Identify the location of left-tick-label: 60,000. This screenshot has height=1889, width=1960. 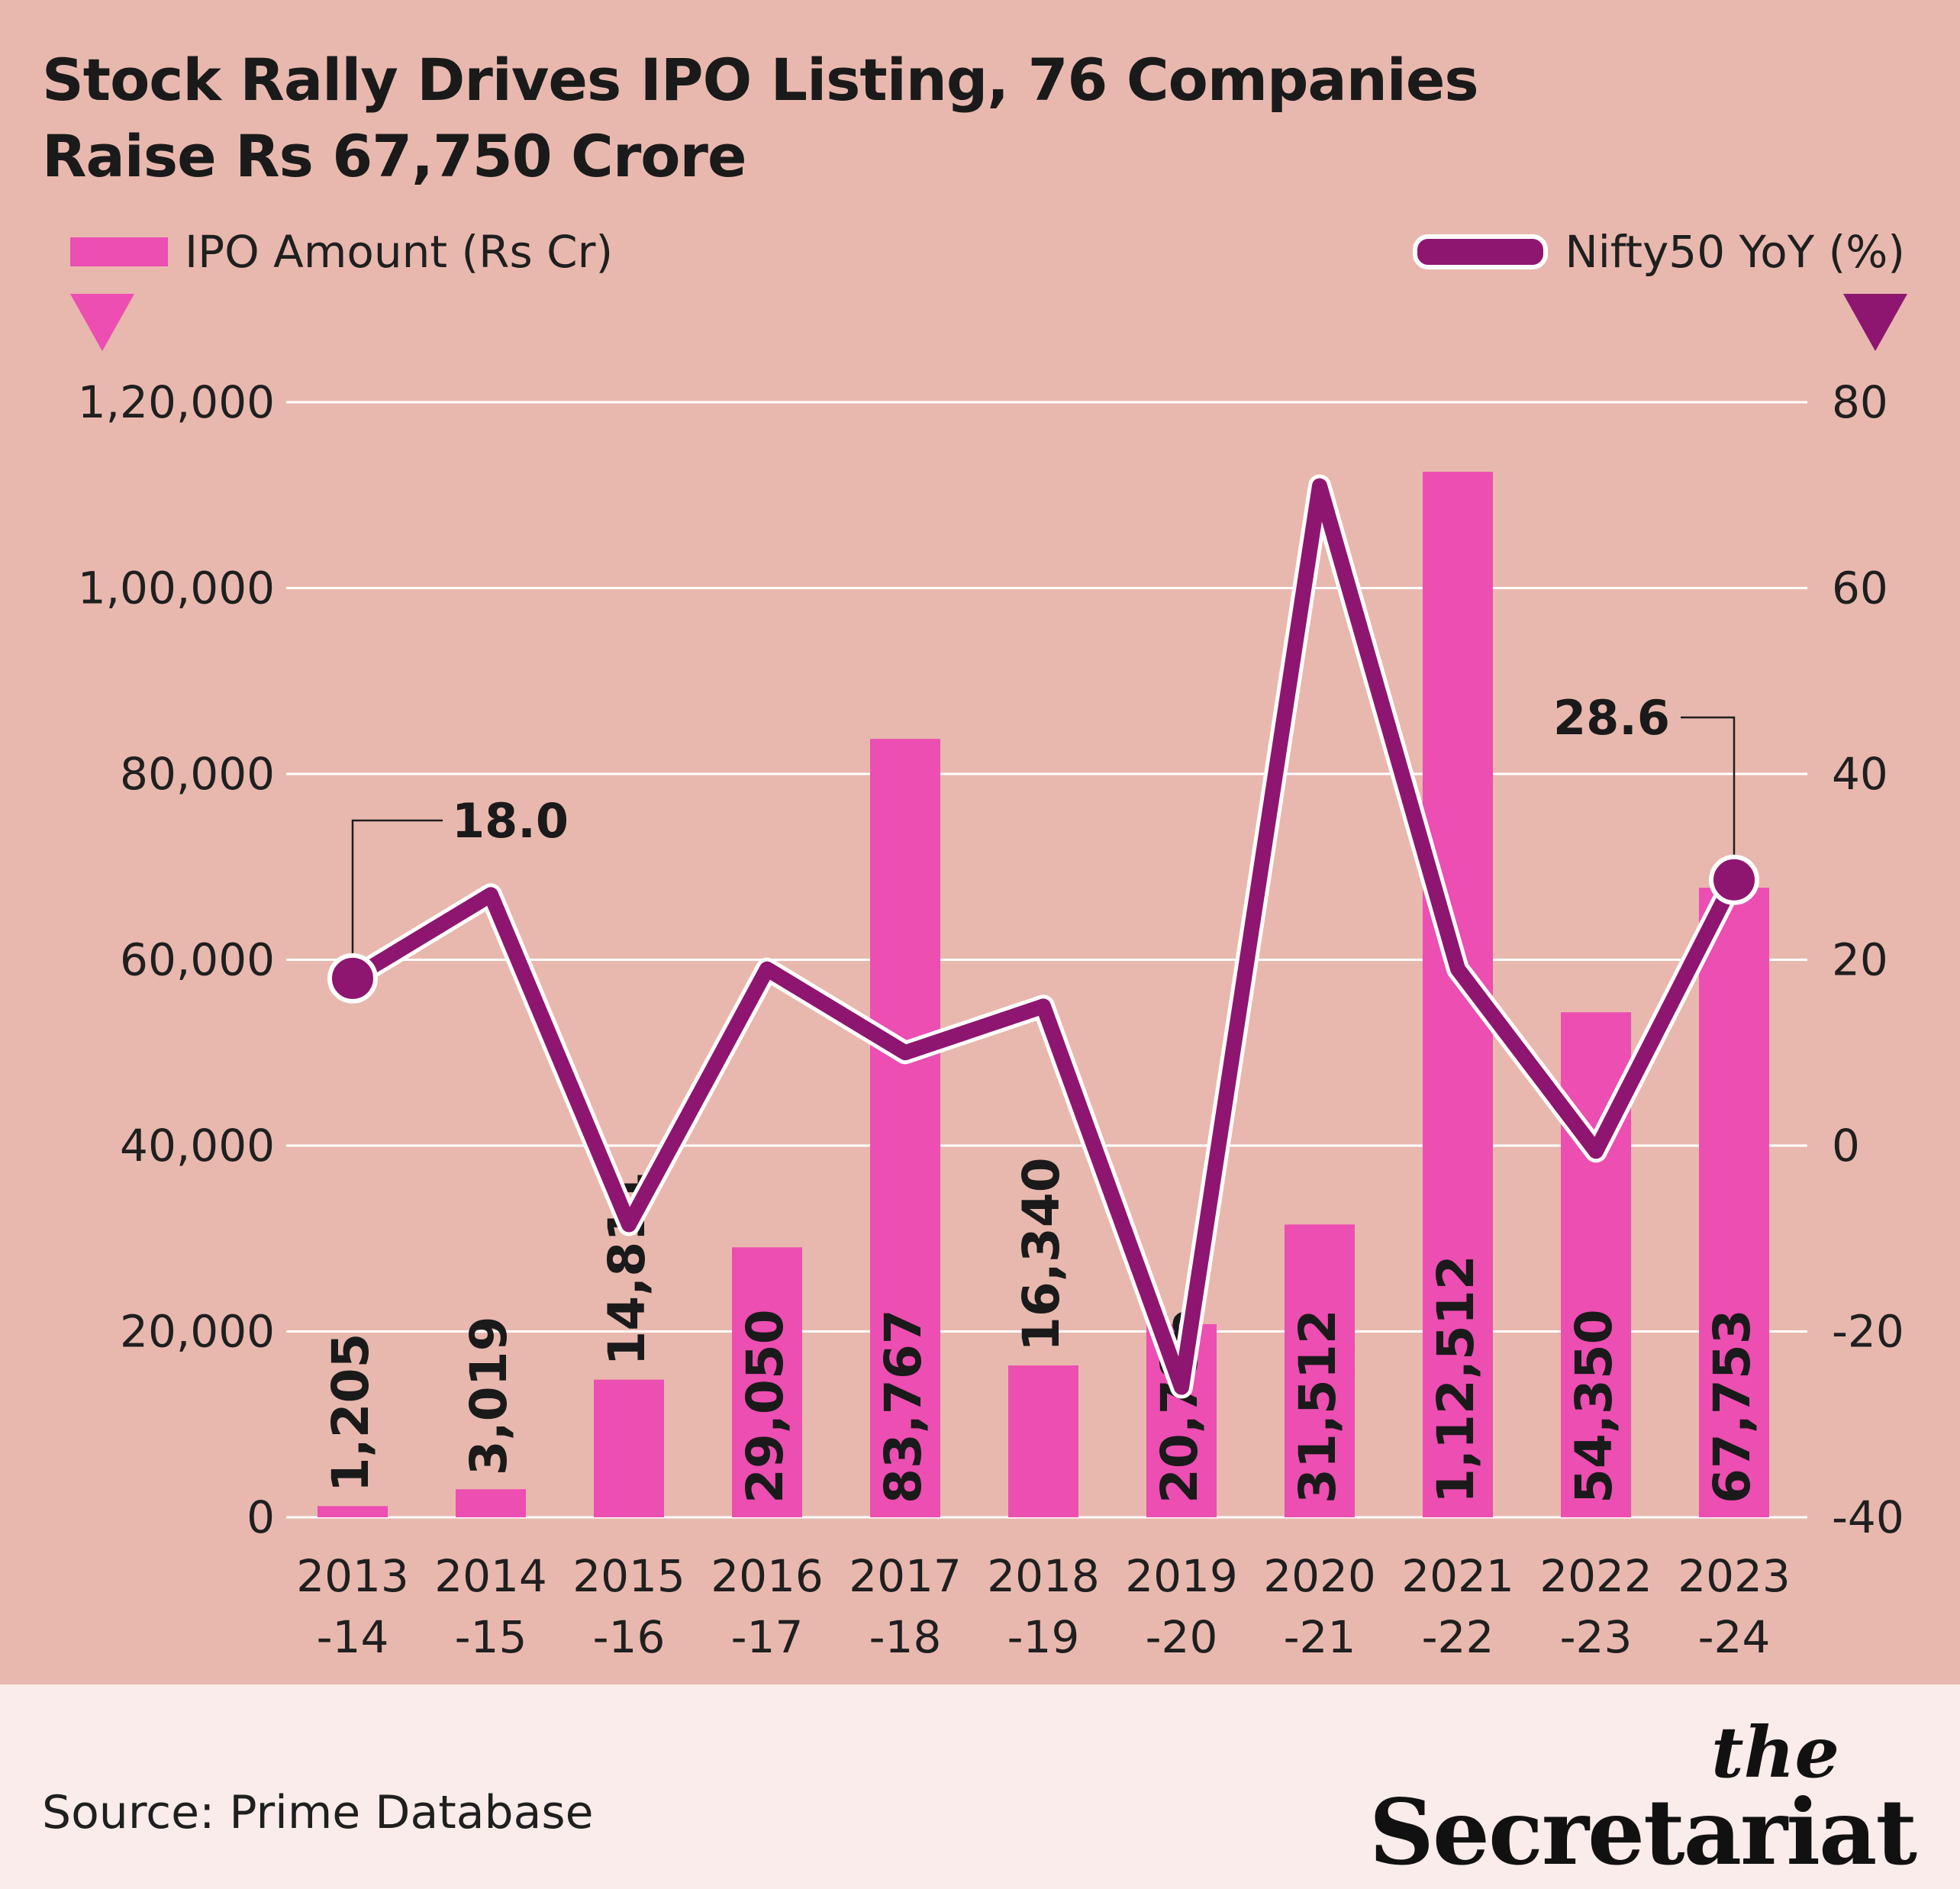
(197, 960).